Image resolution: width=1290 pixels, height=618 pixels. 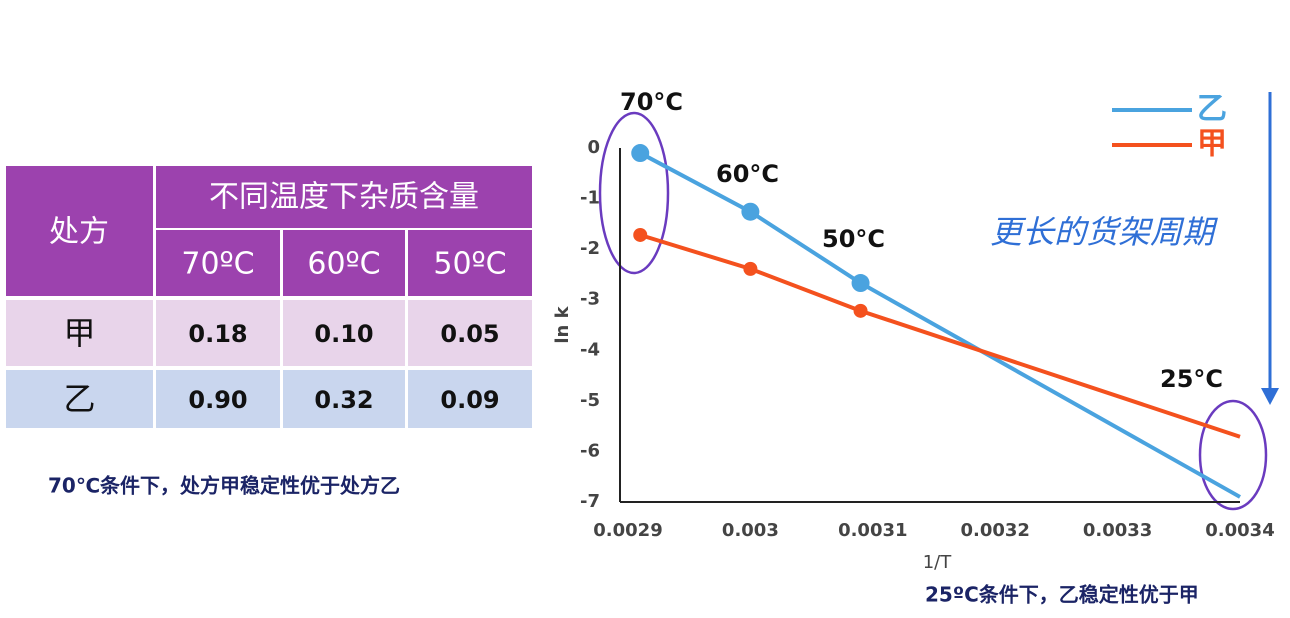 I want to click on annotation: 70°C, so click(x=651, y=102).